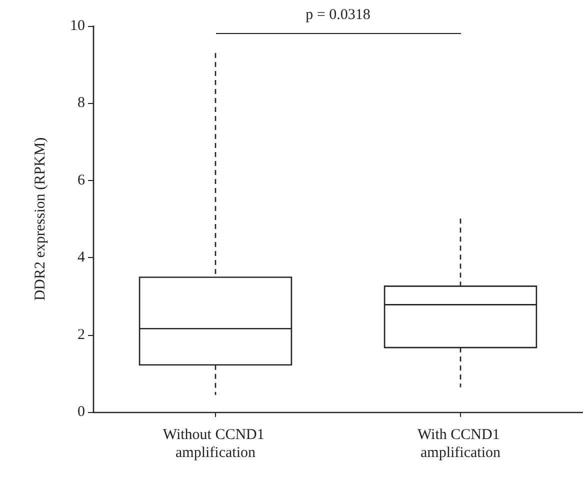  Describe the element at coordinates (82, 258) in the screenshot. I see `y-tick-label: 4` at that location.